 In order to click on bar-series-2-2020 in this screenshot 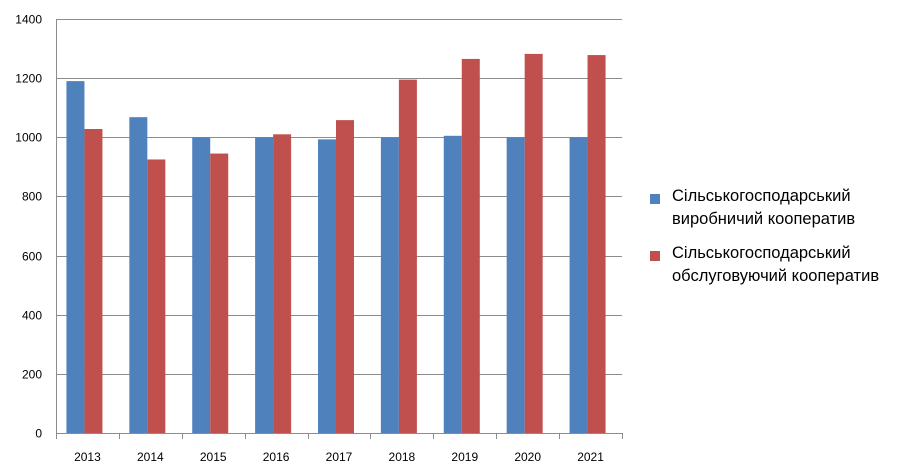, I will do `click(533, 243)`.